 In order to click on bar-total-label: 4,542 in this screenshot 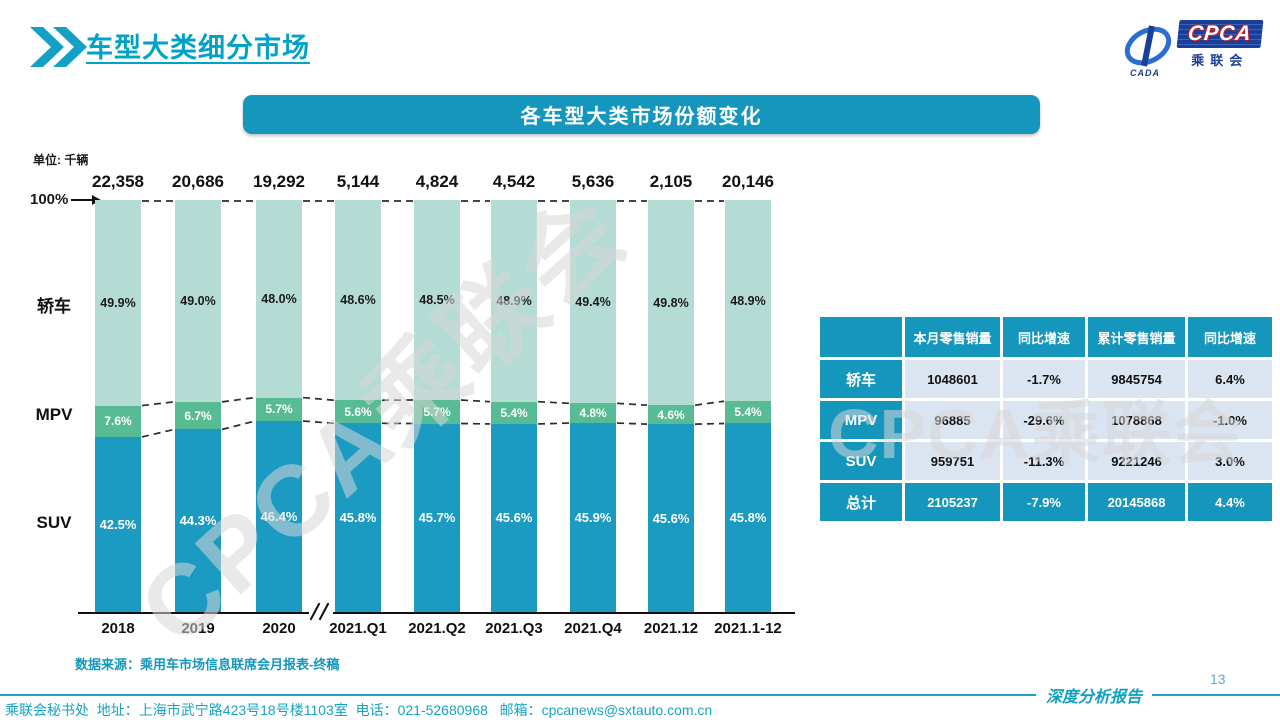, I will do `click(514, 181)`.